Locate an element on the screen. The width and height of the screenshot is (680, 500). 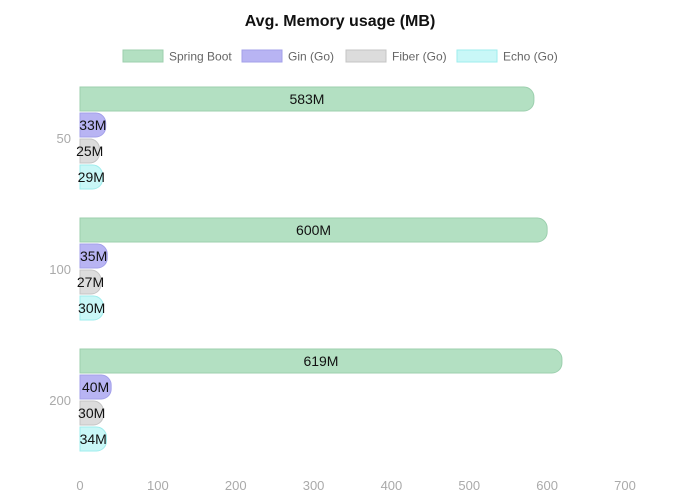
data-label-gin-go-50: 33M is located at coordinates (92, 125).